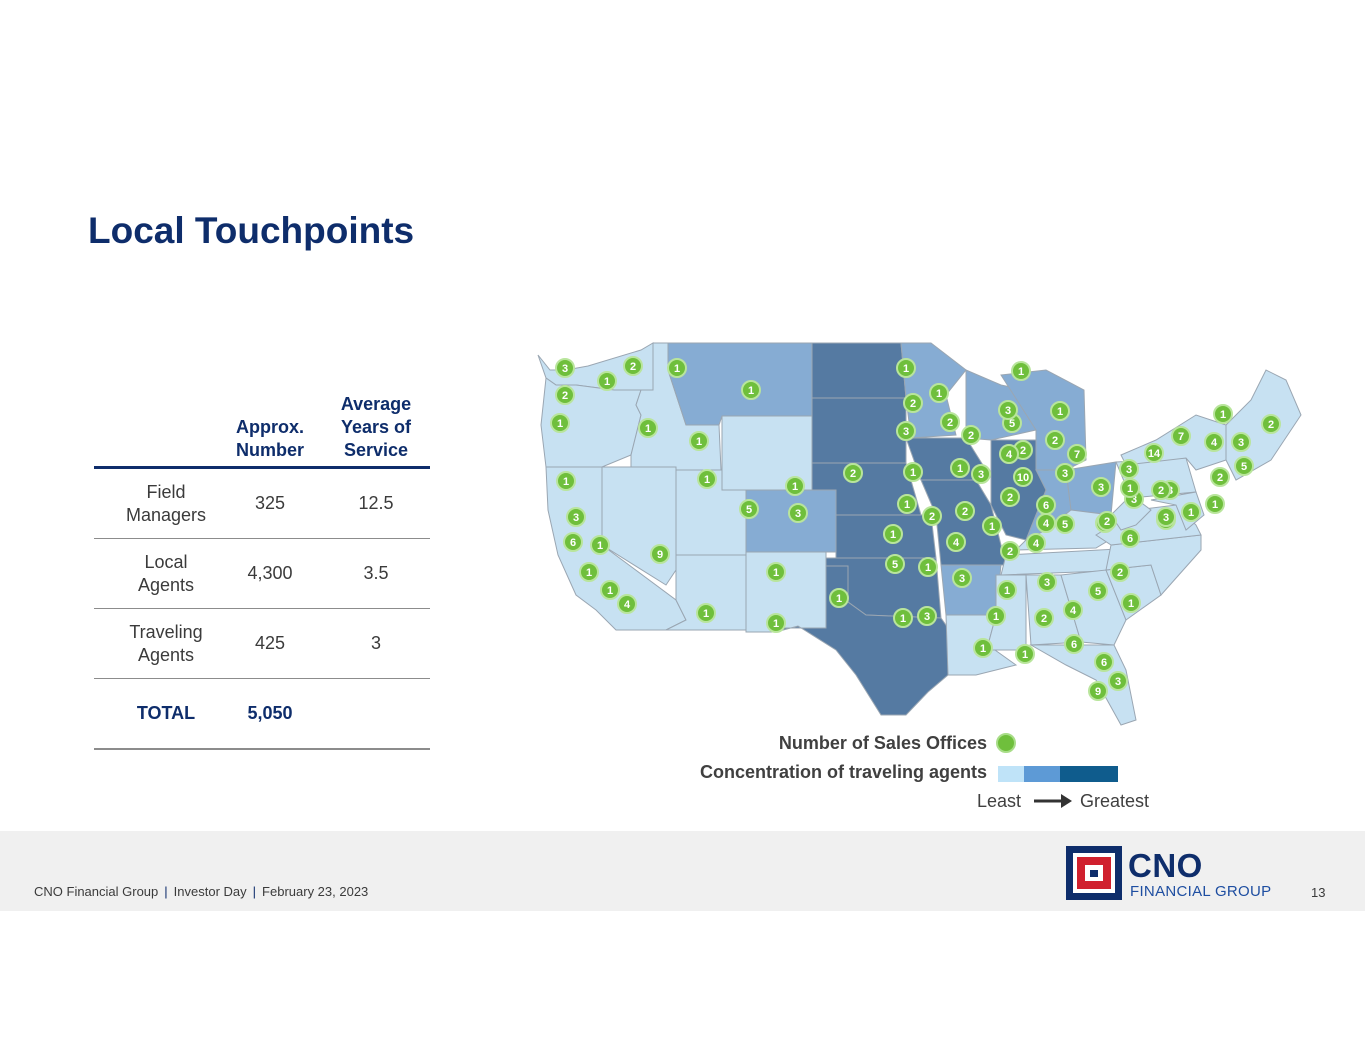  What do you see at coordinates (376, 427) in the screenshot?
I see `header-years-of-service: Average Years of Service` at bounding box center [376, 427].